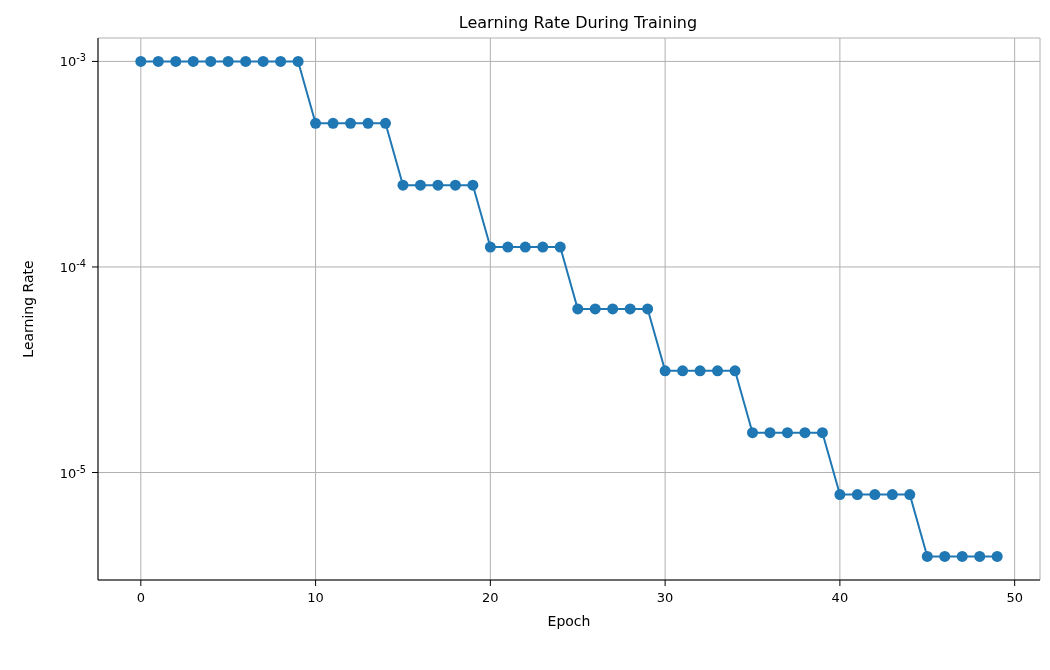 Image resolution: width=1050 pixels, height=670 pixels. Describe the element at coordinates (578, 22) in the screenshot. I see `chart-title: Learning Rate During Training` at that location.